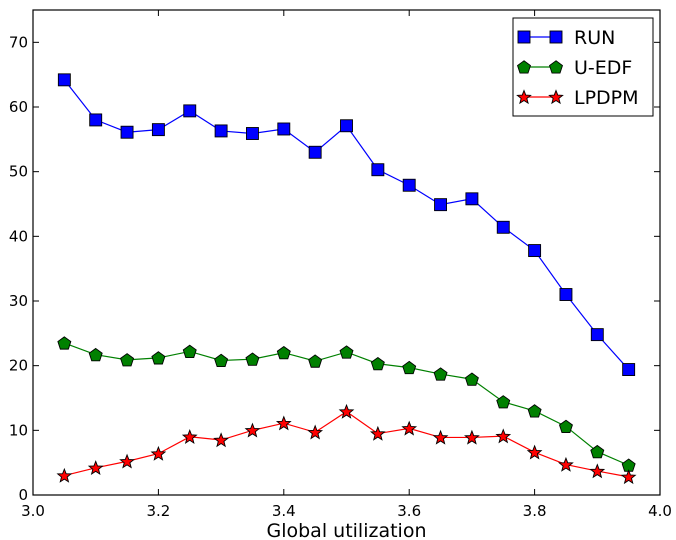 The image size is (676, 540). I want to click on series-lpdpm, so click(346, 444).